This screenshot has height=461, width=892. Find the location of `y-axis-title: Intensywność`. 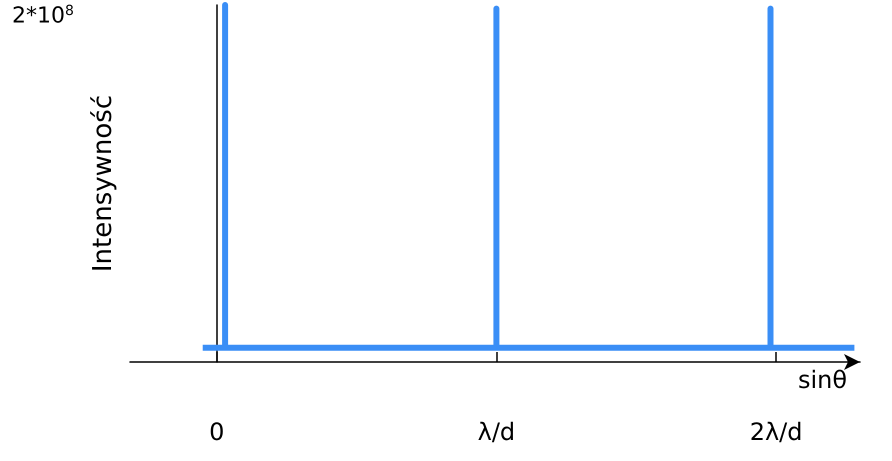

y-axis-title: Intensywność is located at coordinates (103, 183).